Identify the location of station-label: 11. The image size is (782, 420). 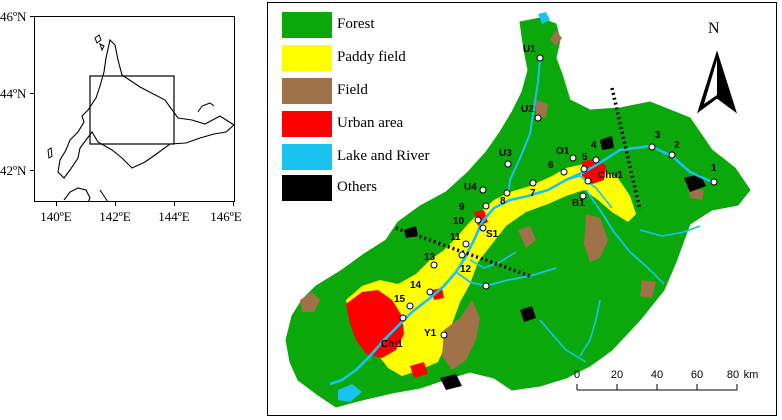
(455, 237).